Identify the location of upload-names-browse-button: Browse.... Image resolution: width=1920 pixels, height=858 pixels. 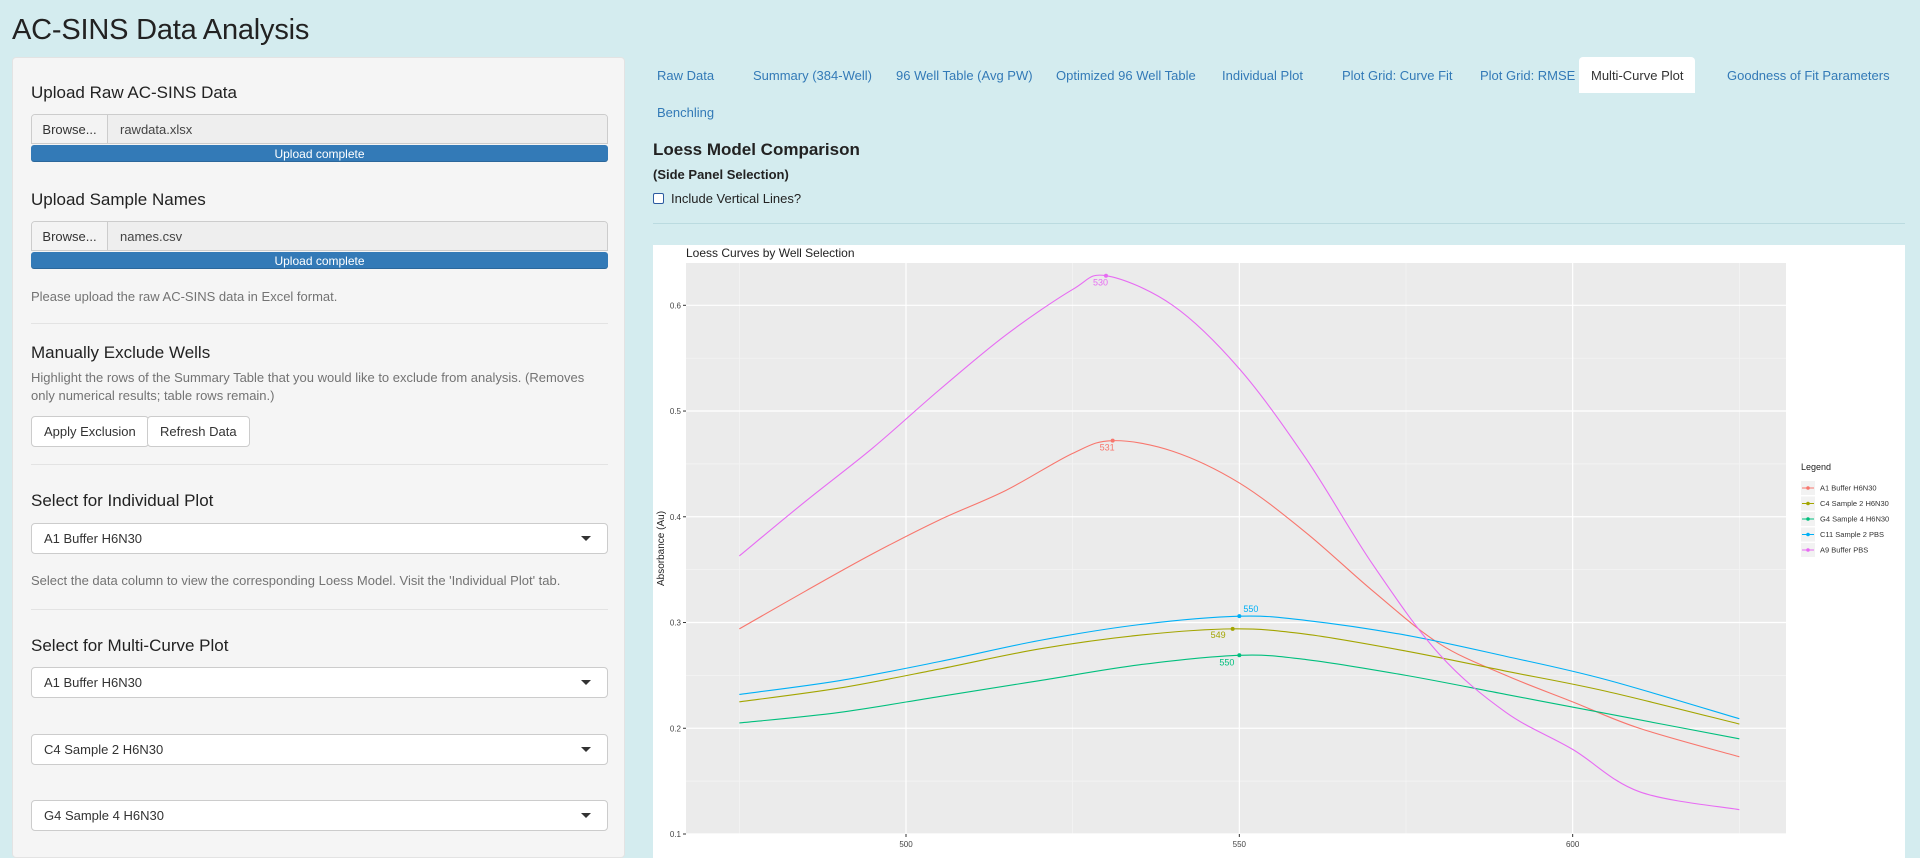
(70, 236).